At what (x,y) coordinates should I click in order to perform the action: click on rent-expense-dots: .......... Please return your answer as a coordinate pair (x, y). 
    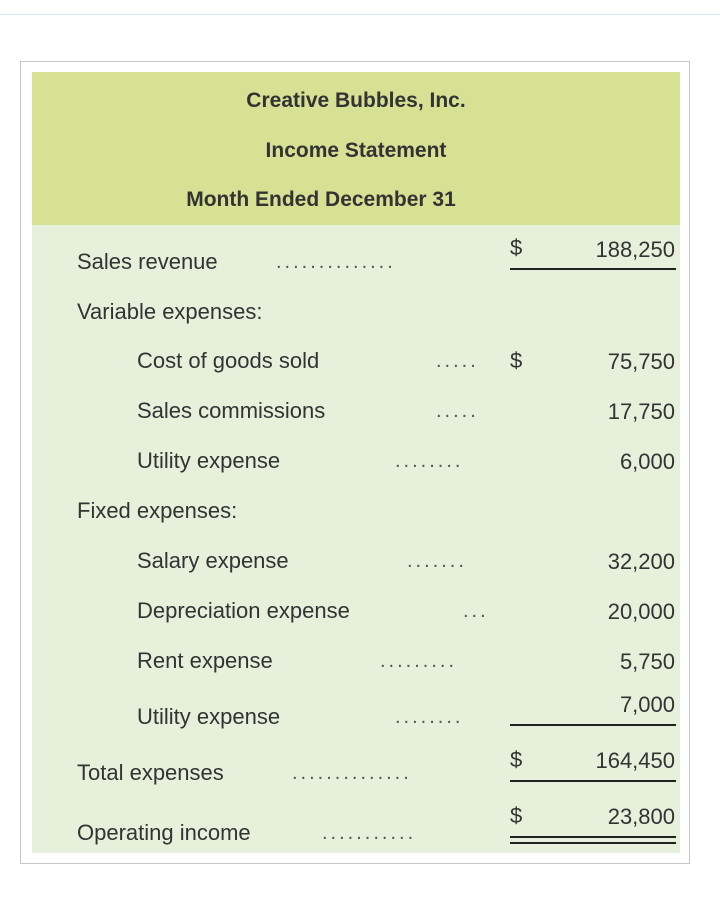
    Looking at the image, I should click on (419, 661).